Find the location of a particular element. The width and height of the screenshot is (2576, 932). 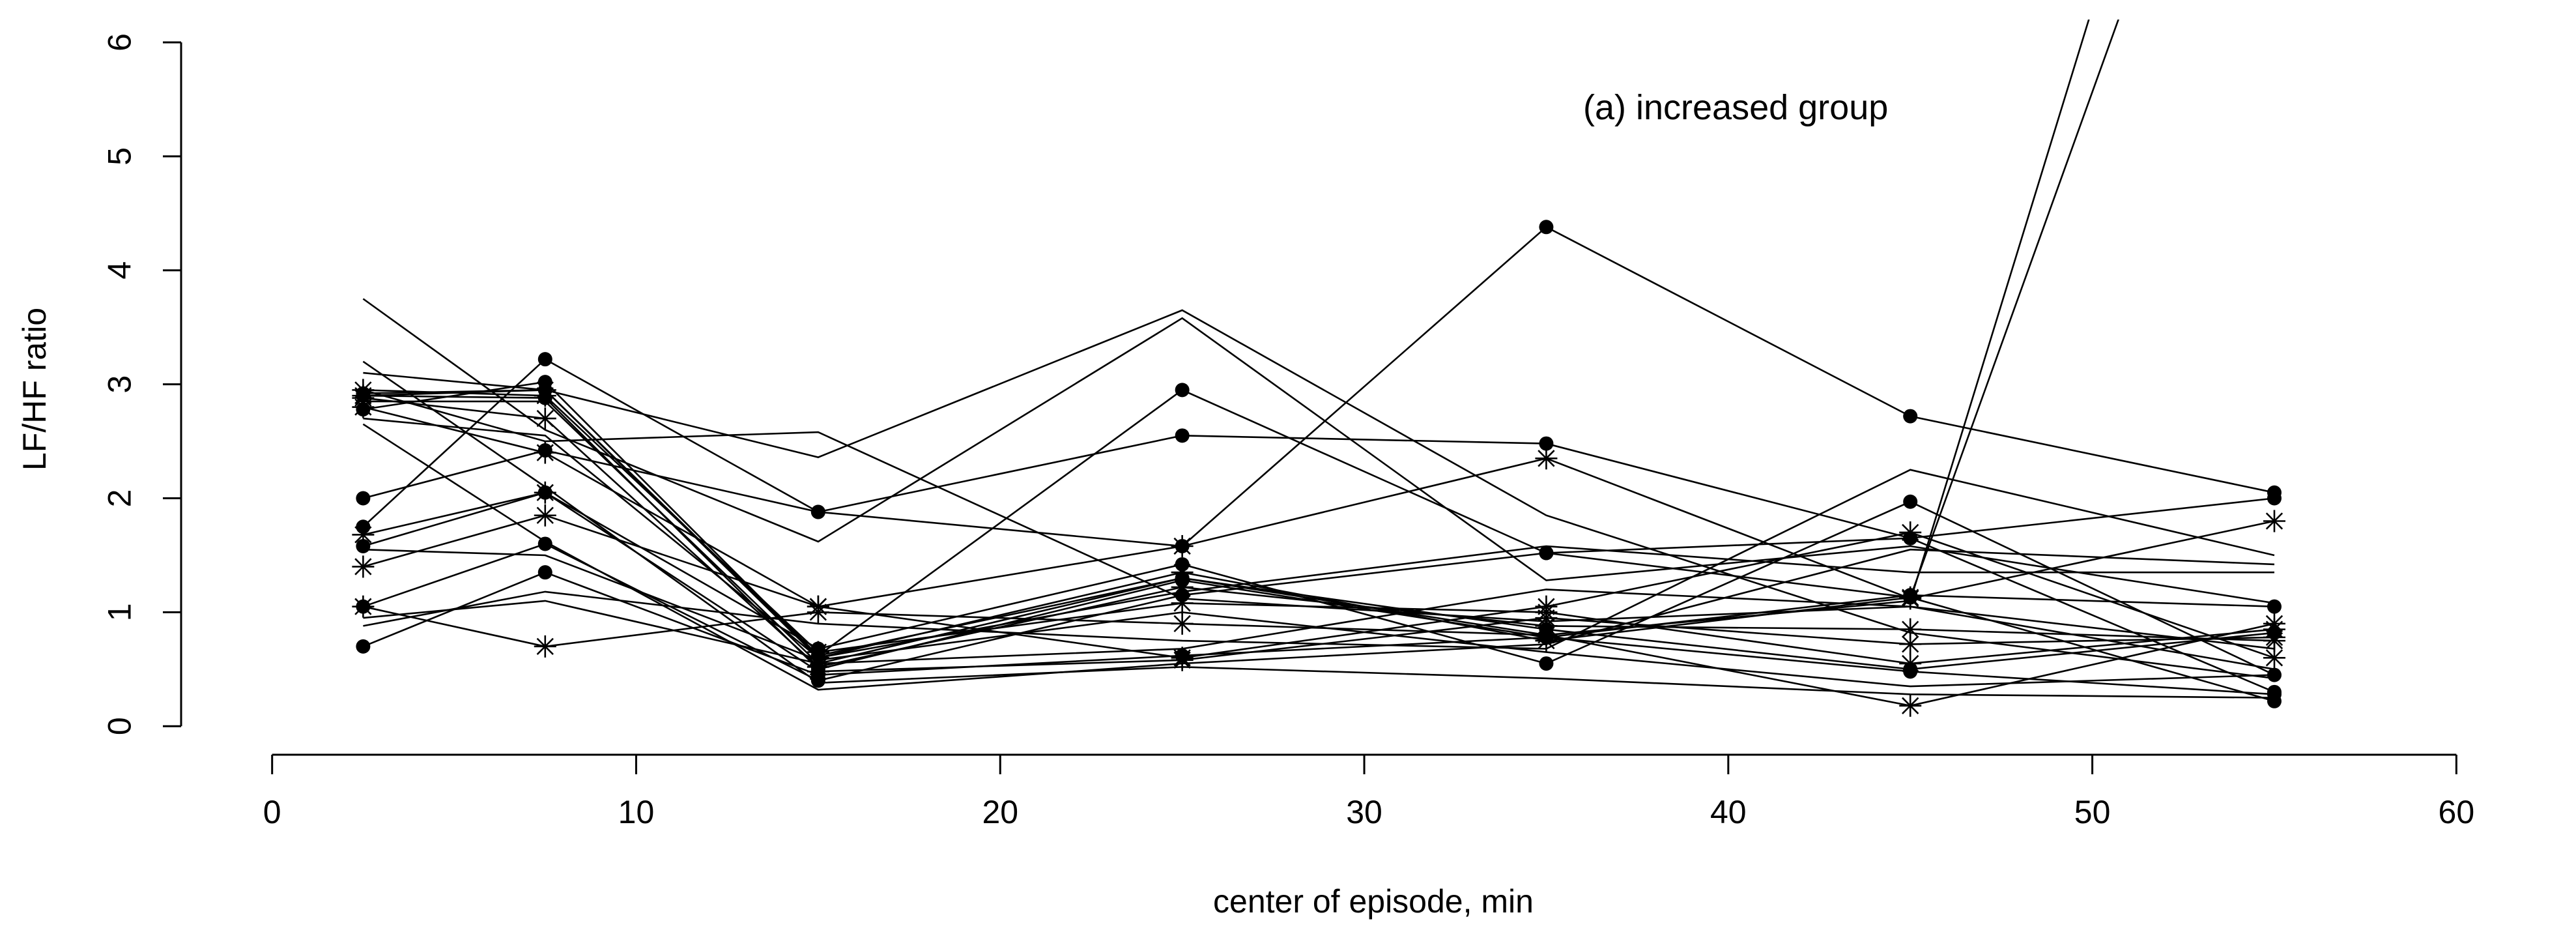

chart-annotation: (a) increased group is located at coordinates (1735, 108).